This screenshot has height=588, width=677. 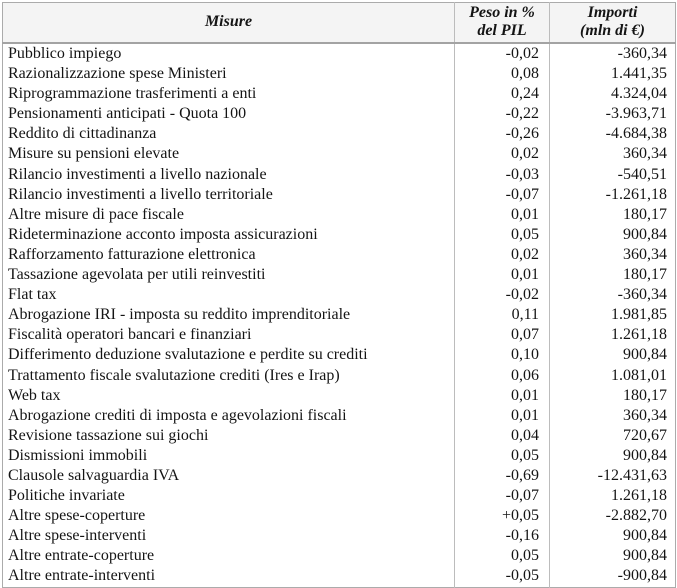 I want to click on cell-importo: 4.324,04, so click(x=639, y=94).